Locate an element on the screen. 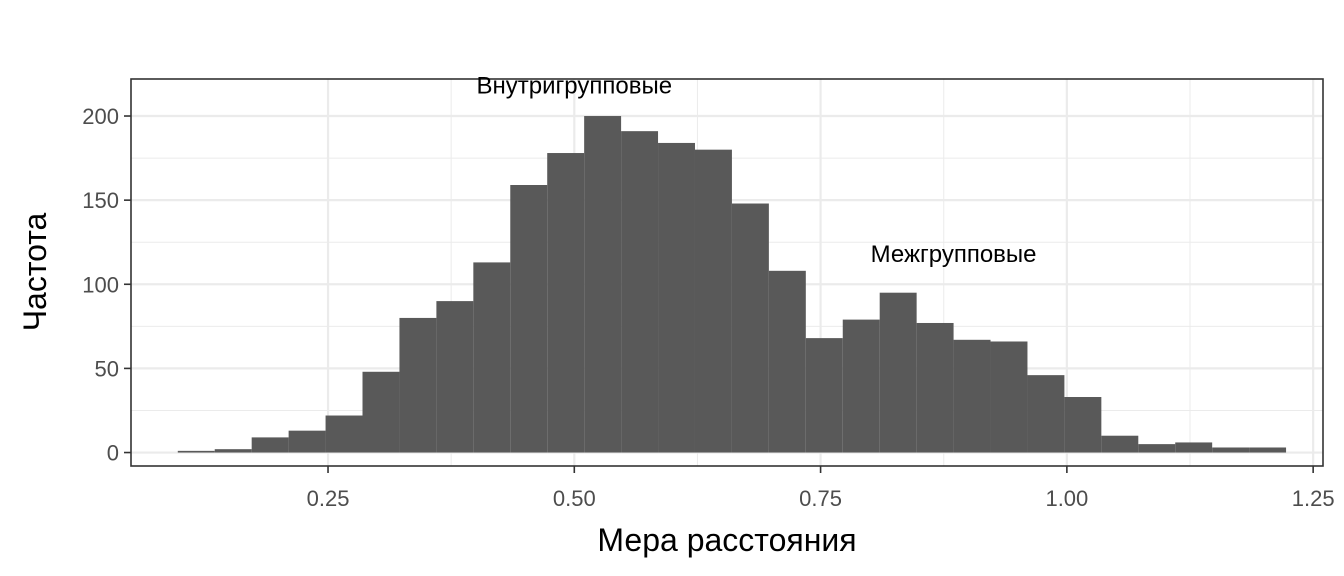  y-tick-label: 200 is located at coordinates (100, 116).